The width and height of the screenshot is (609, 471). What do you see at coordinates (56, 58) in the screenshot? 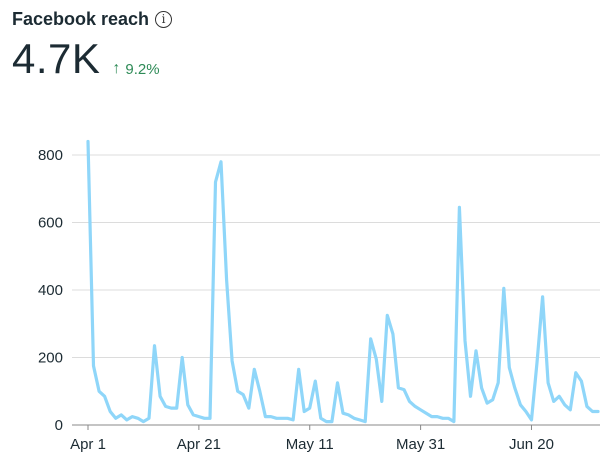
I see `metric-value: 4.7K` at bounding box center [56, 58].